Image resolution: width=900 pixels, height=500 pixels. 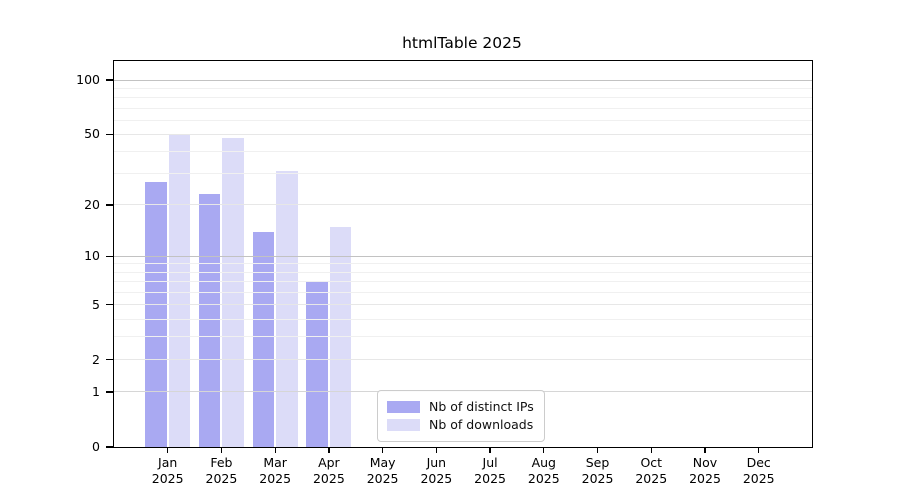 I want to click on legend-label-distinct-ips: Nb of distinct IPs, so click(x=481, y=406).